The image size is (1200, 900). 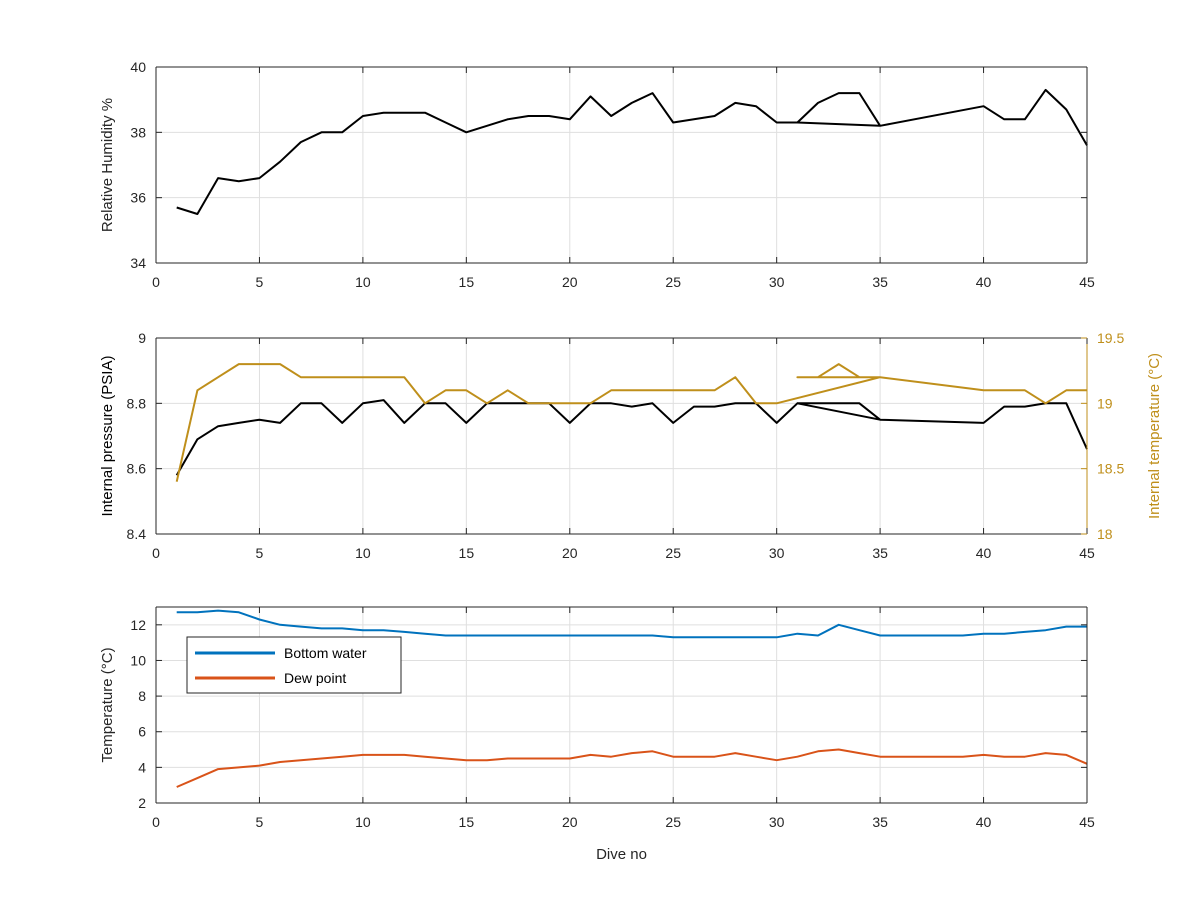 I want to click on y2-tick-label: 18.5, so click(x=1110, y=469).